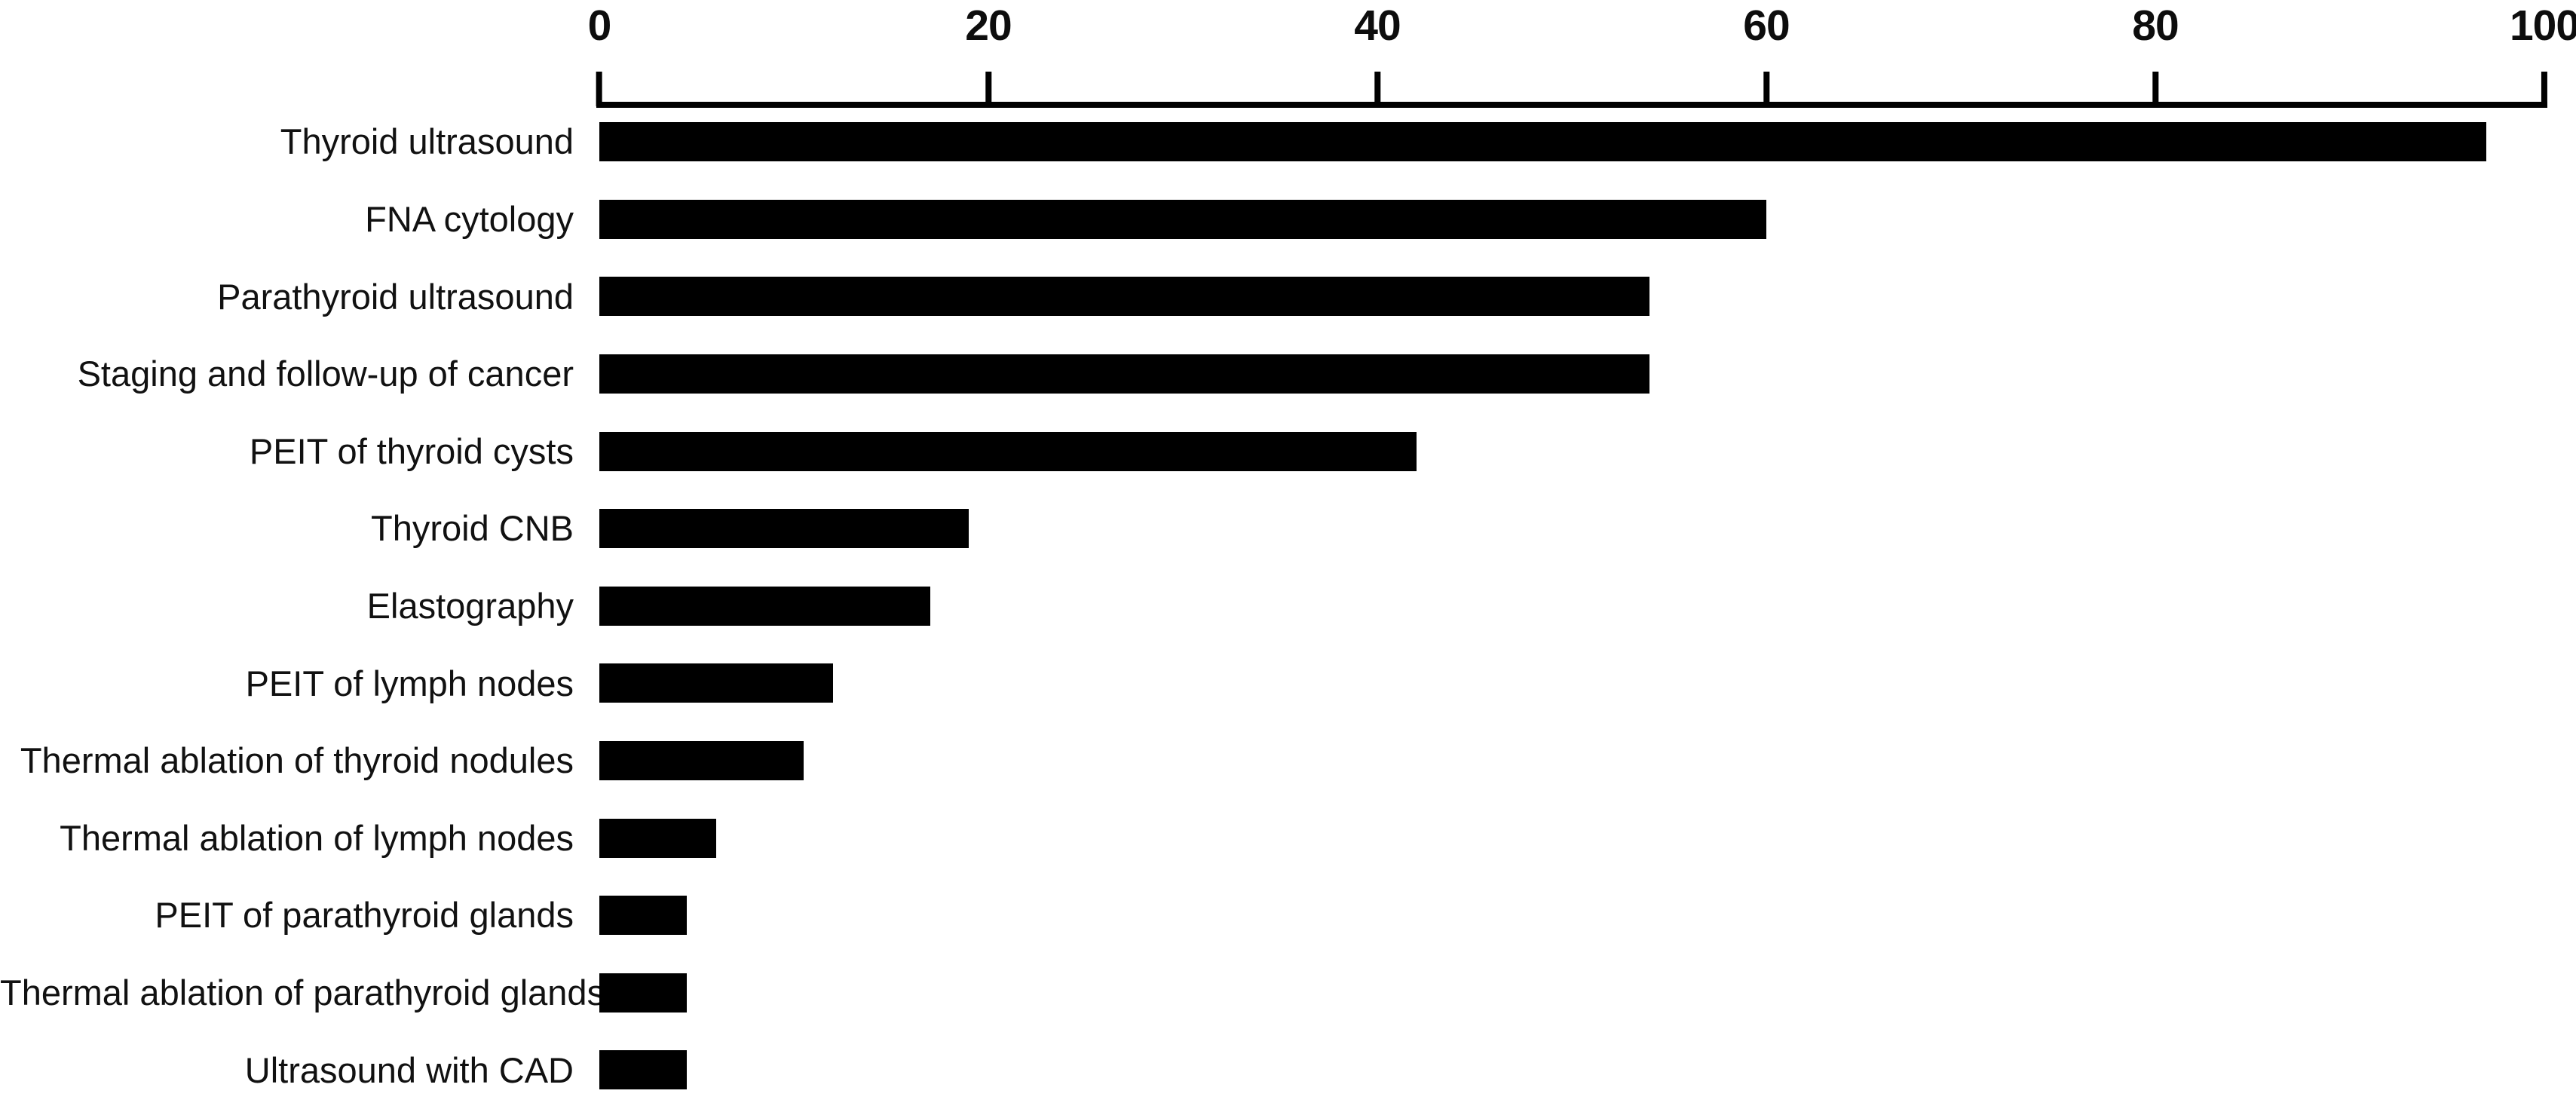  Describe the element at coordinates (988, 53) in the screenshot. I see `x-axis-tick: 20` at that location.